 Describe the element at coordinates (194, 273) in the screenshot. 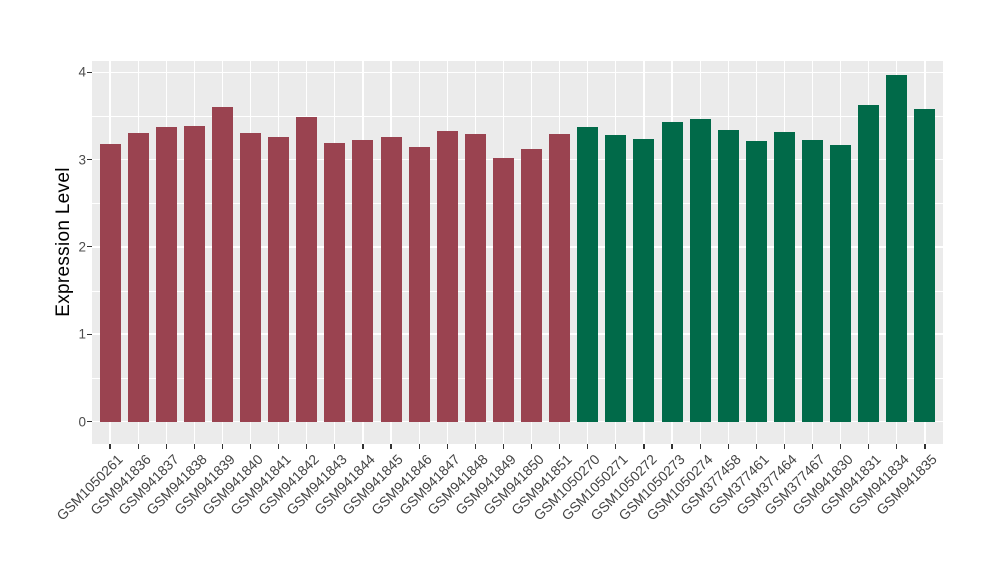

I see `bar-GSM941838` at that location.